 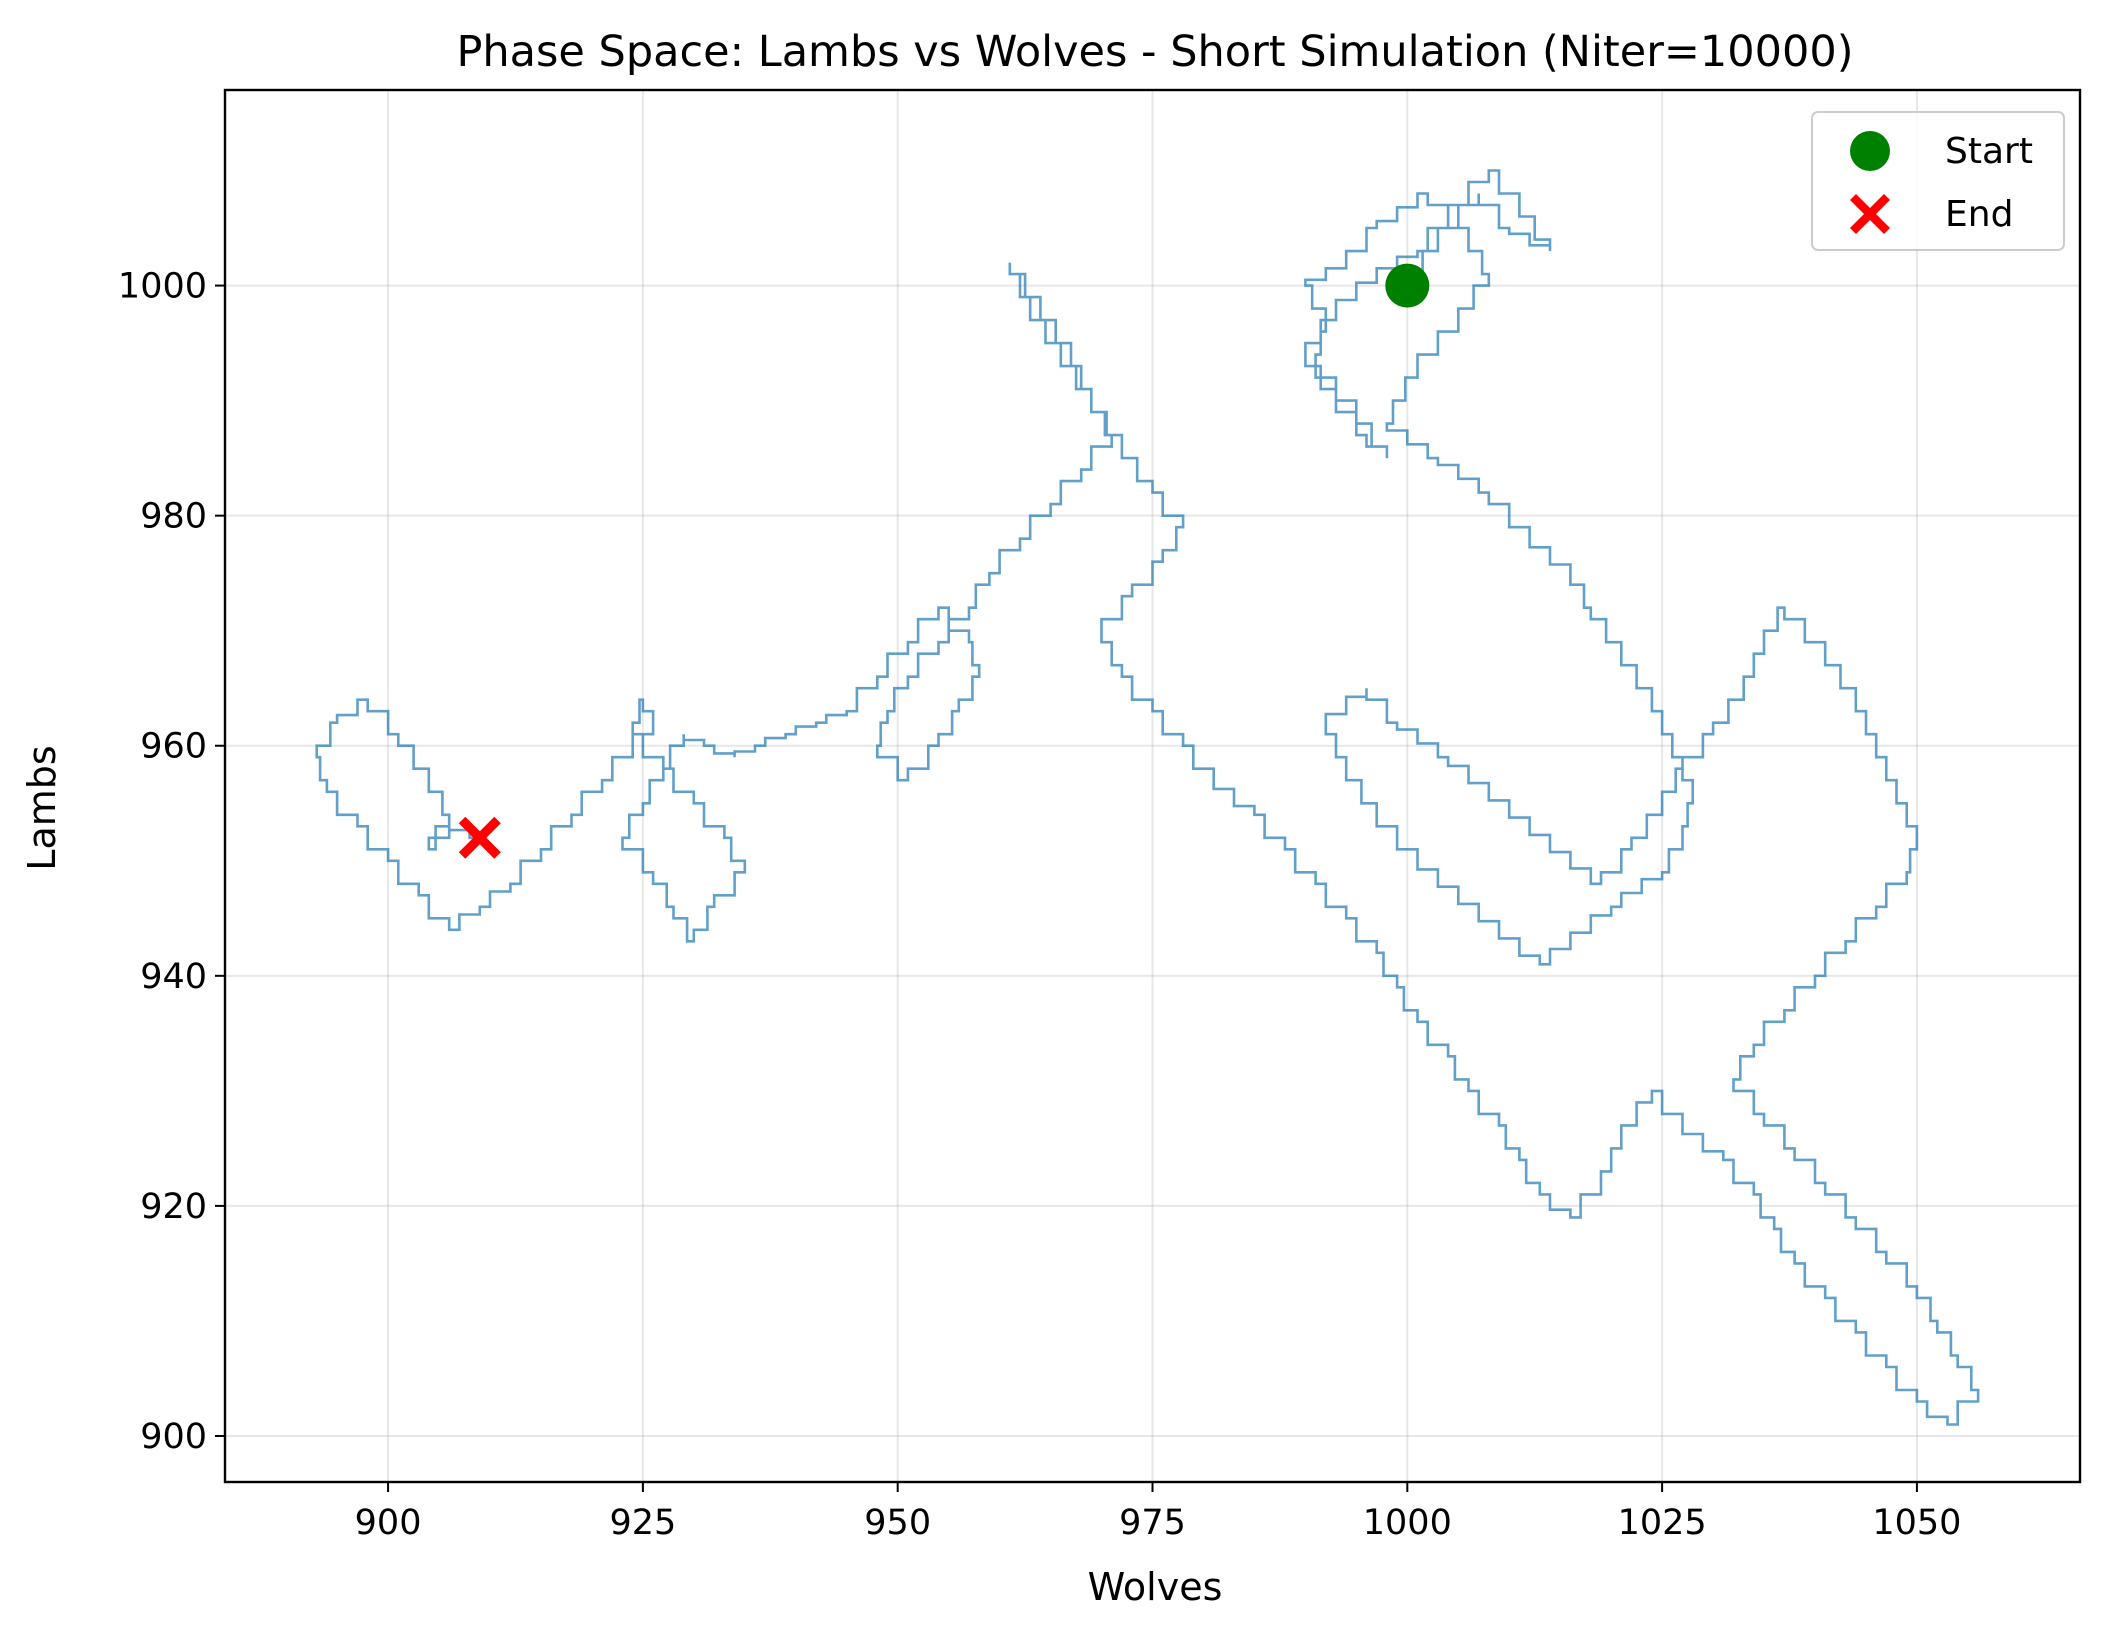 What do you see at coordinates (388, 1523) in the screenshot?
I see `x-tick-label: 900` at bounding box center [388, 1523].